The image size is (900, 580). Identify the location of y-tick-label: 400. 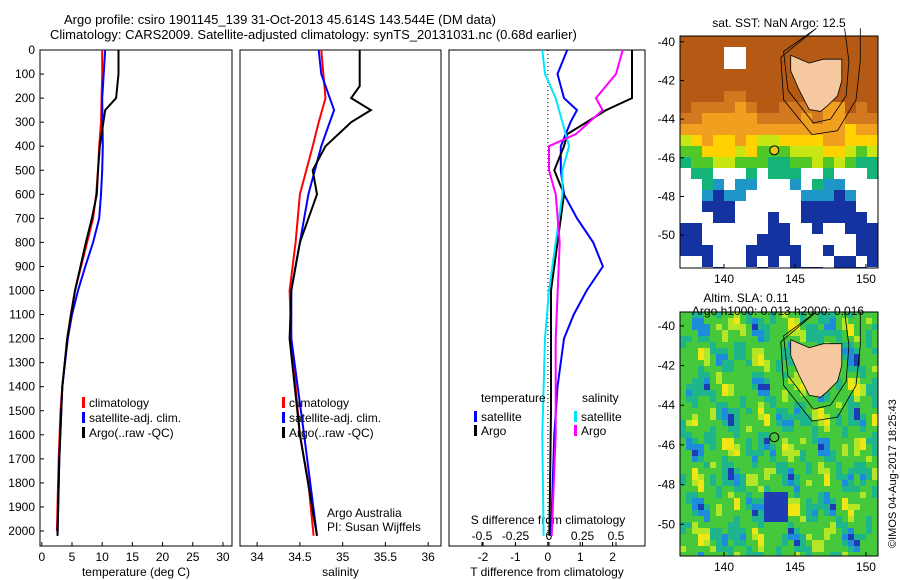
(25, 146).